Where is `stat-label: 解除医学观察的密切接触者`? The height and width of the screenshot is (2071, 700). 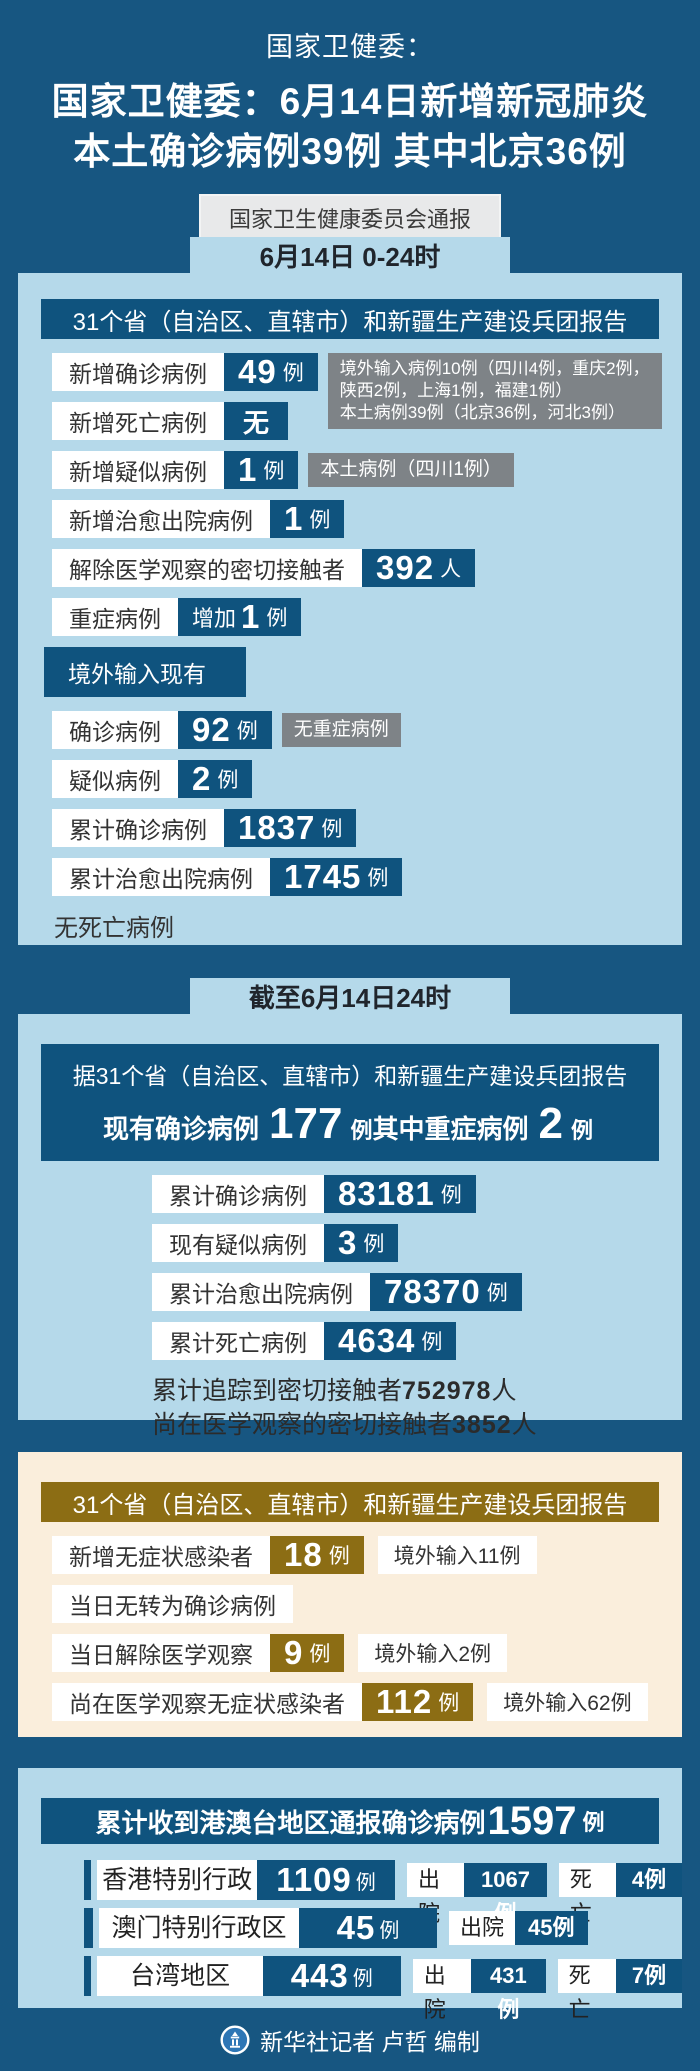
stat-label: 解除医学观察的密切接触者 is located at coordinates (207, 568).